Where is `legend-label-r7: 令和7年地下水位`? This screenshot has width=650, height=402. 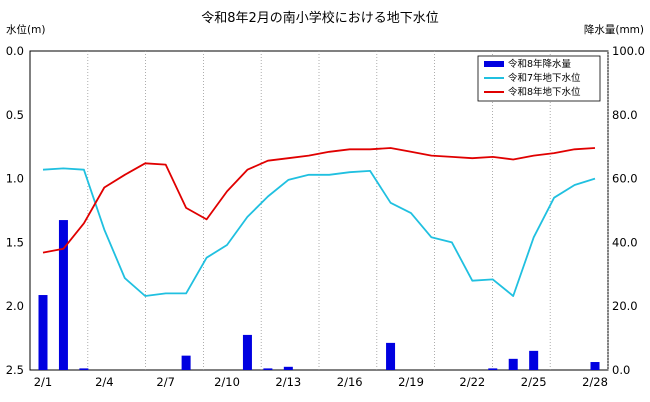
legend-label-r7: 令和7年地下水位 is located at coordinates (544, 78).